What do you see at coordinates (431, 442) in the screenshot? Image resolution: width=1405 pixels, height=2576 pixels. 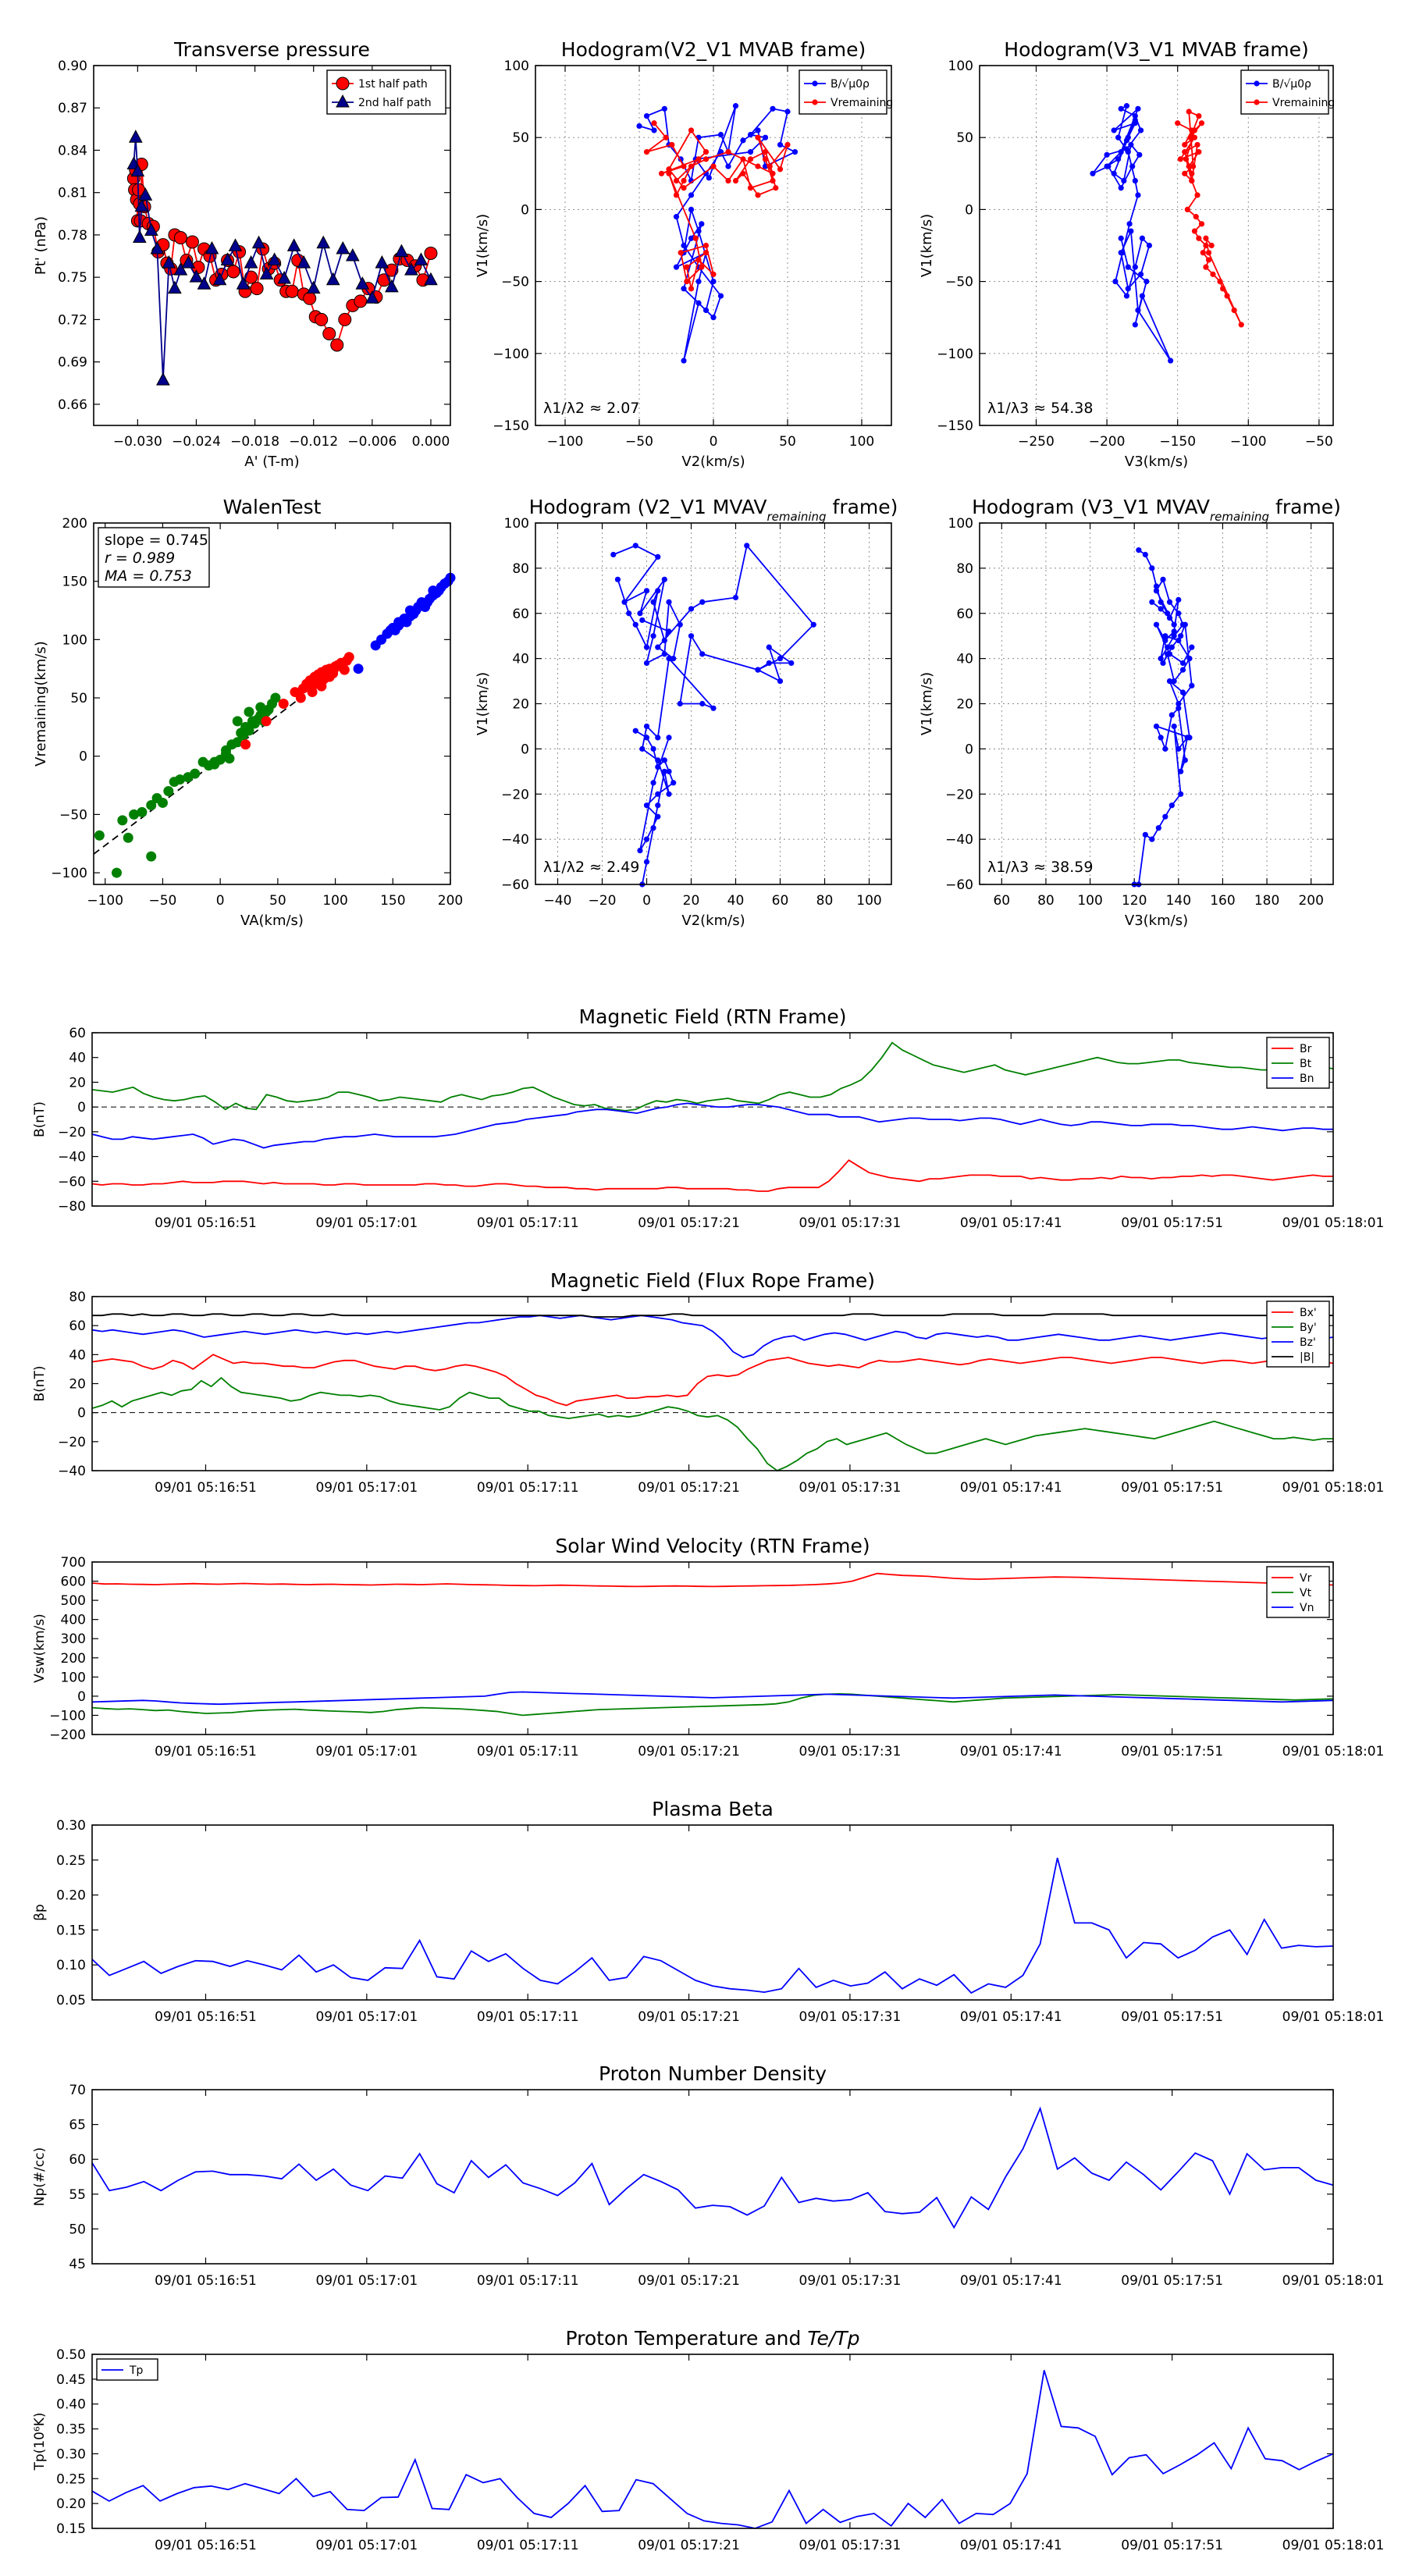 I see `tick-label-x: 0.000` at bounding box center [431, 442].